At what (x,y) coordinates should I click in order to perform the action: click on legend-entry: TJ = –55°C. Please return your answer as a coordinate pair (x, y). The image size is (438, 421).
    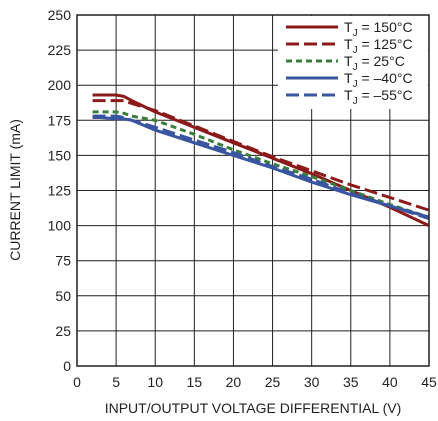
    Looking at the image, I should click on (378, 97).